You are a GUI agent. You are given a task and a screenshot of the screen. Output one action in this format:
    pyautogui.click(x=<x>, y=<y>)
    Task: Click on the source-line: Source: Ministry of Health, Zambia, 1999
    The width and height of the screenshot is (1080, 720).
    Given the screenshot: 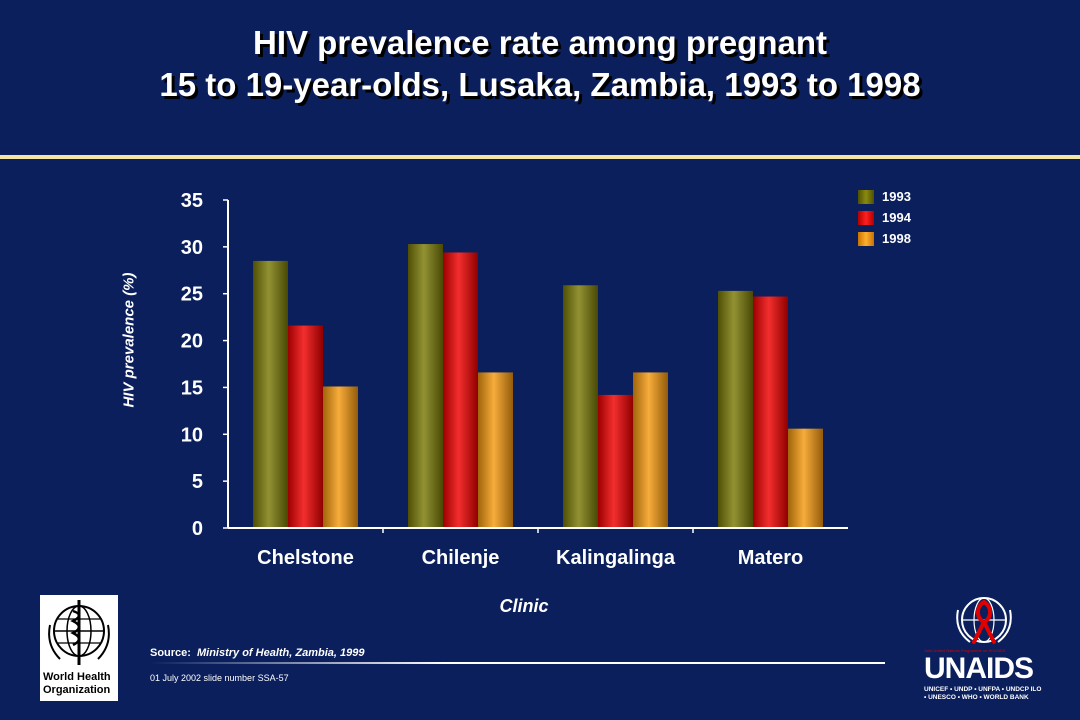 What is the action you would take?
    pyautogui.click(x=257, y=653)
    